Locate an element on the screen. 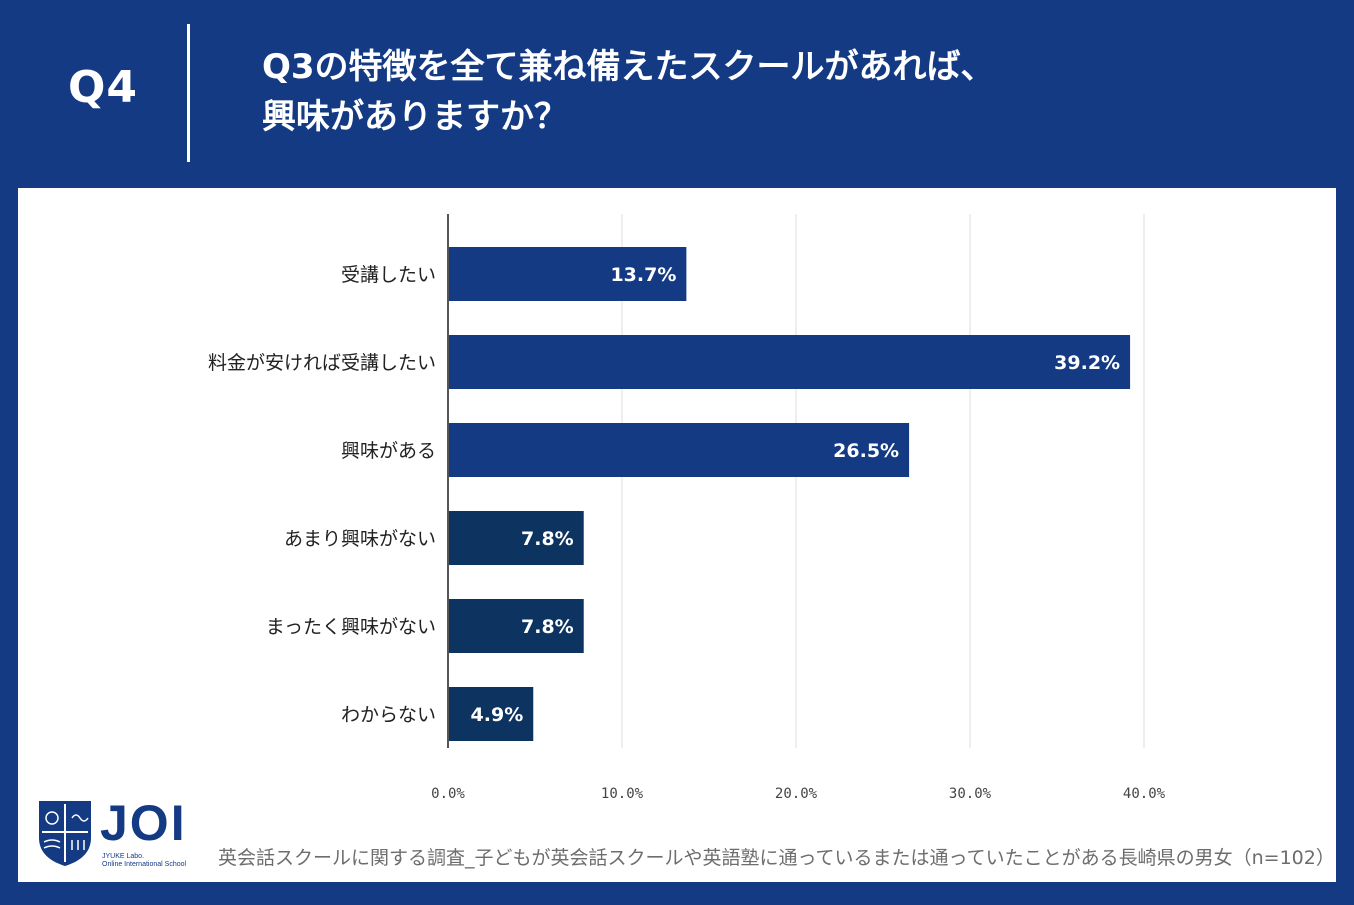 This screenshot has height=905, width=1354. logo-wordmark: JOI is located at coordinates (143, 823).